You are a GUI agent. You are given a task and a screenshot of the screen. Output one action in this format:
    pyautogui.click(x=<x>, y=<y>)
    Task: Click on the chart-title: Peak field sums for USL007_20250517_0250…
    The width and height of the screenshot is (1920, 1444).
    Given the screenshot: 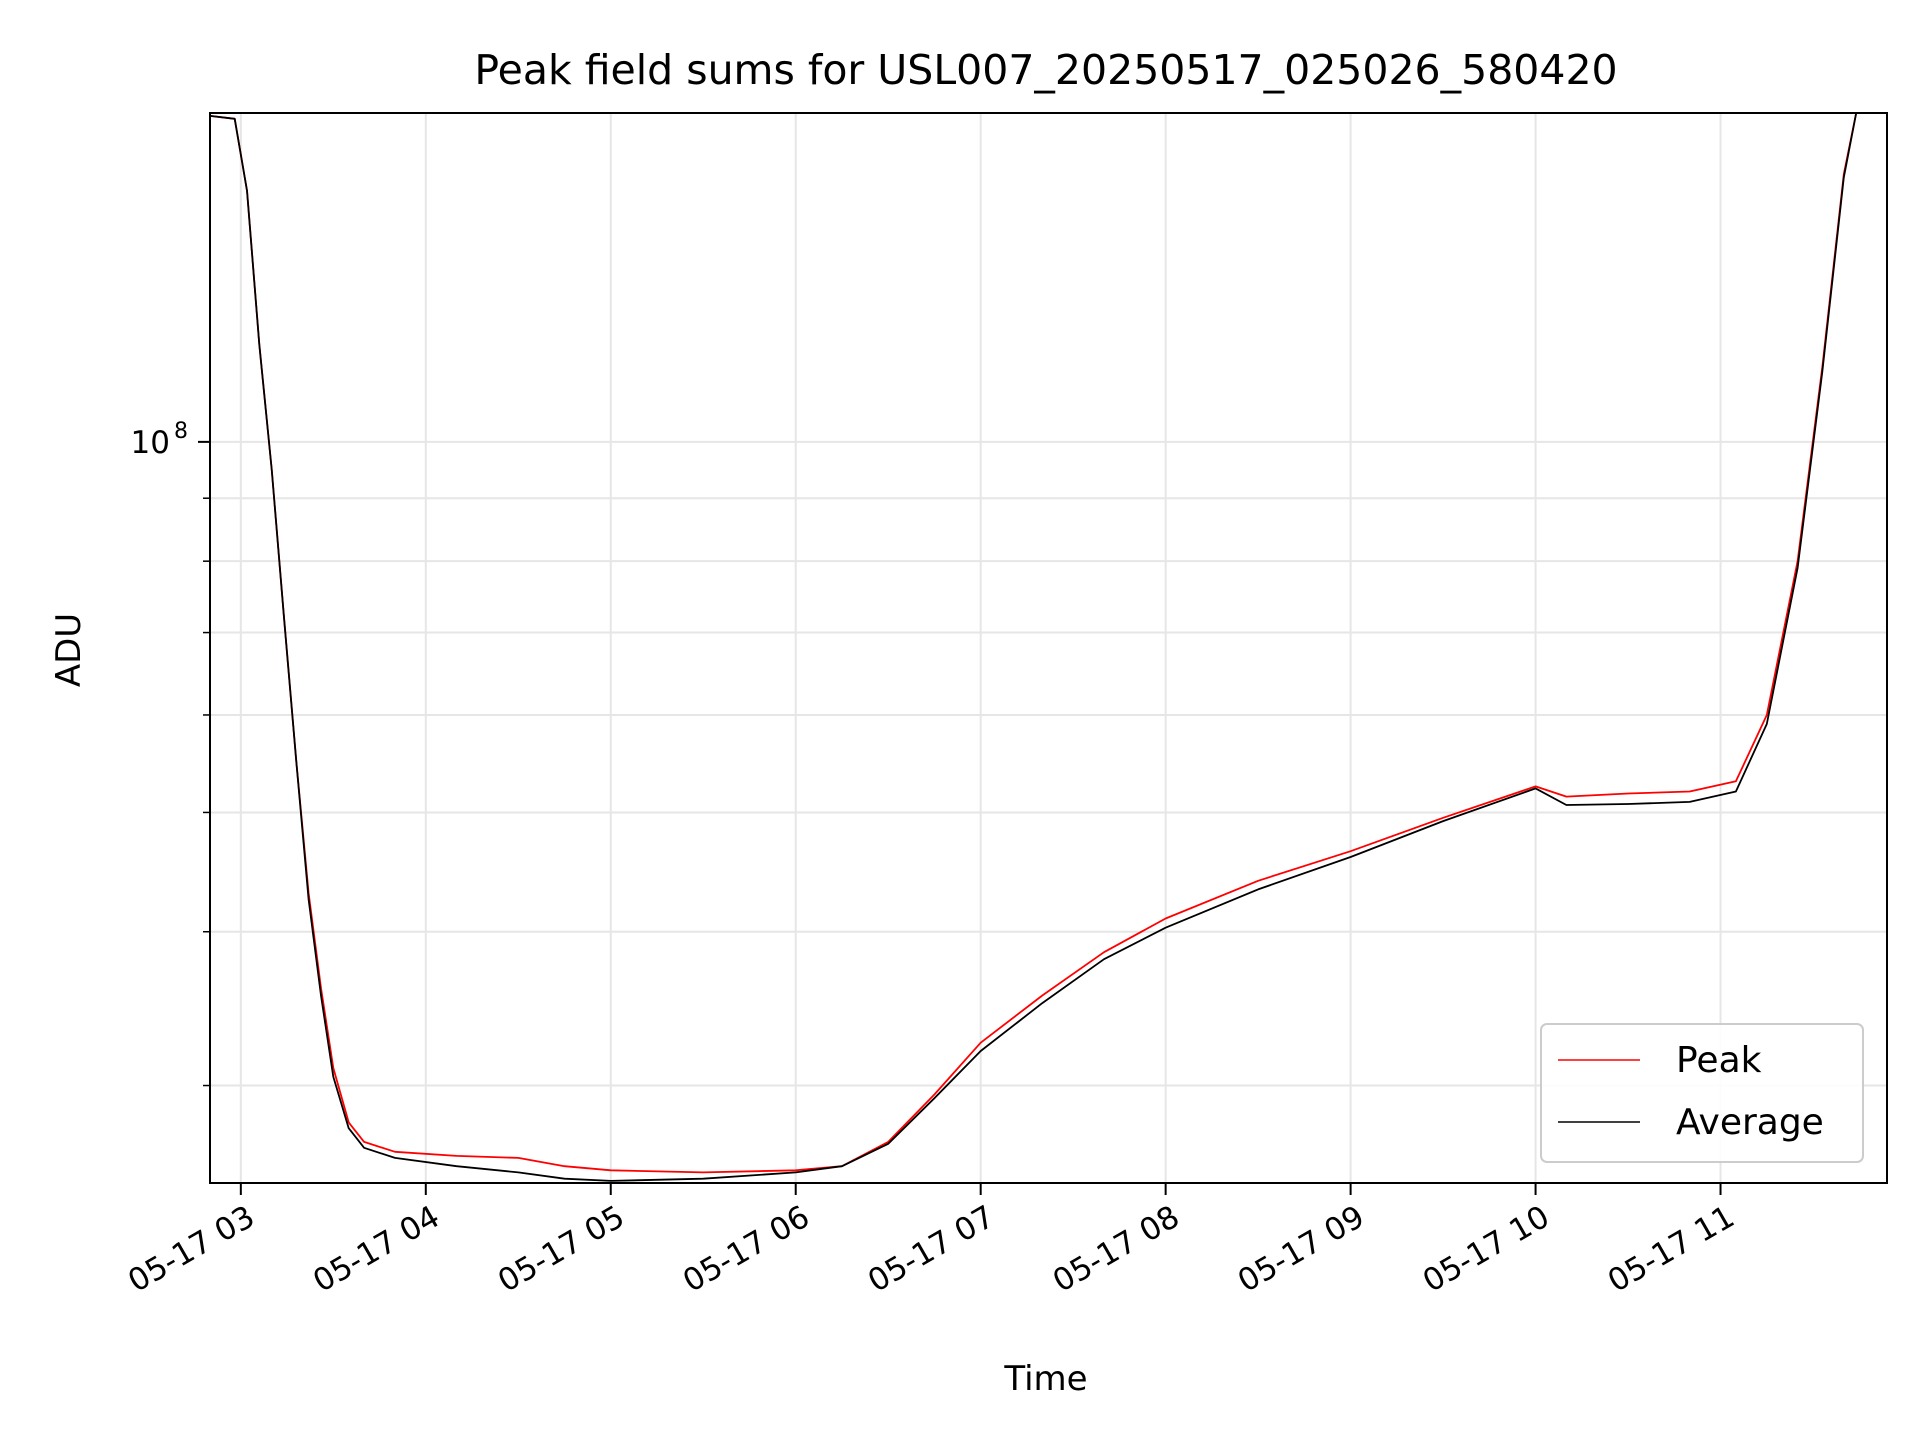 What is the action you would take?
    pyautogui.click(x=1045, y=70)
    